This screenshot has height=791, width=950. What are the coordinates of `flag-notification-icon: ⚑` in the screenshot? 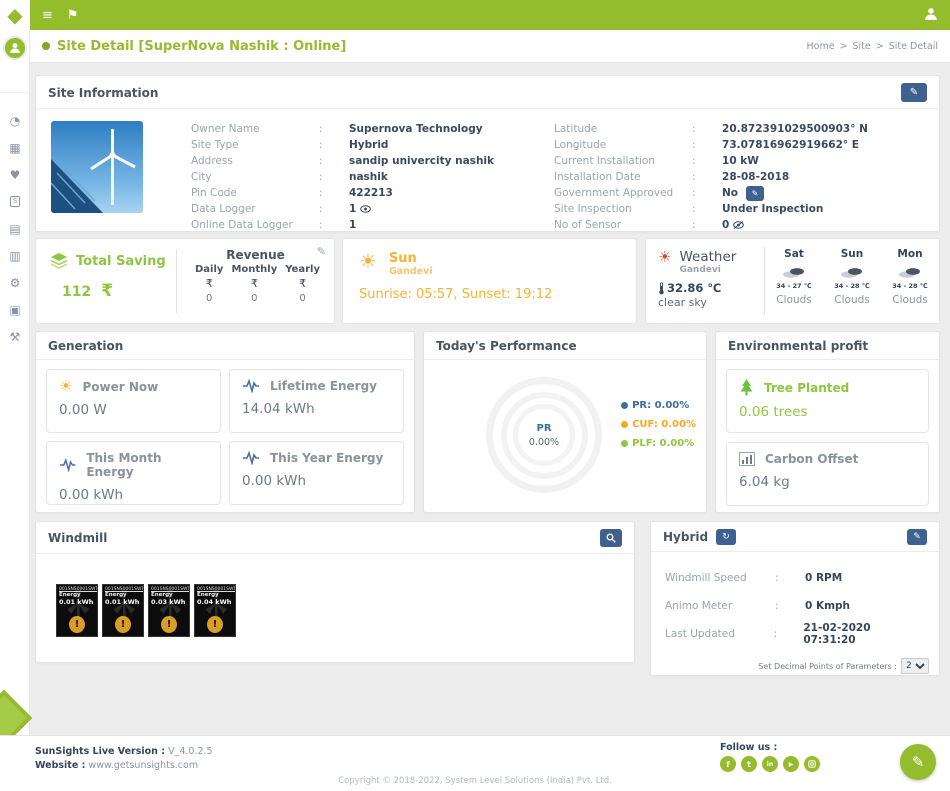 It's located at (72, 15).